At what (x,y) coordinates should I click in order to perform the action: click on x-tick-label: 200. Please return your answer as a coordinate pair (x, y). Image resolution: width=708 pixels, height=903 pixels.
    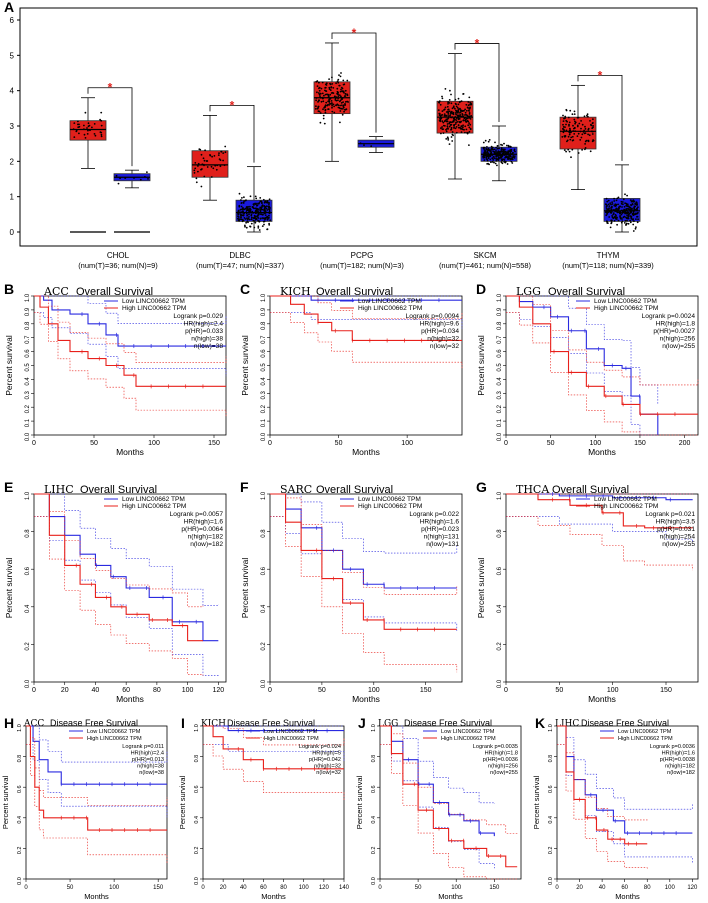
    Looking at the image, I should click on (685, 443).